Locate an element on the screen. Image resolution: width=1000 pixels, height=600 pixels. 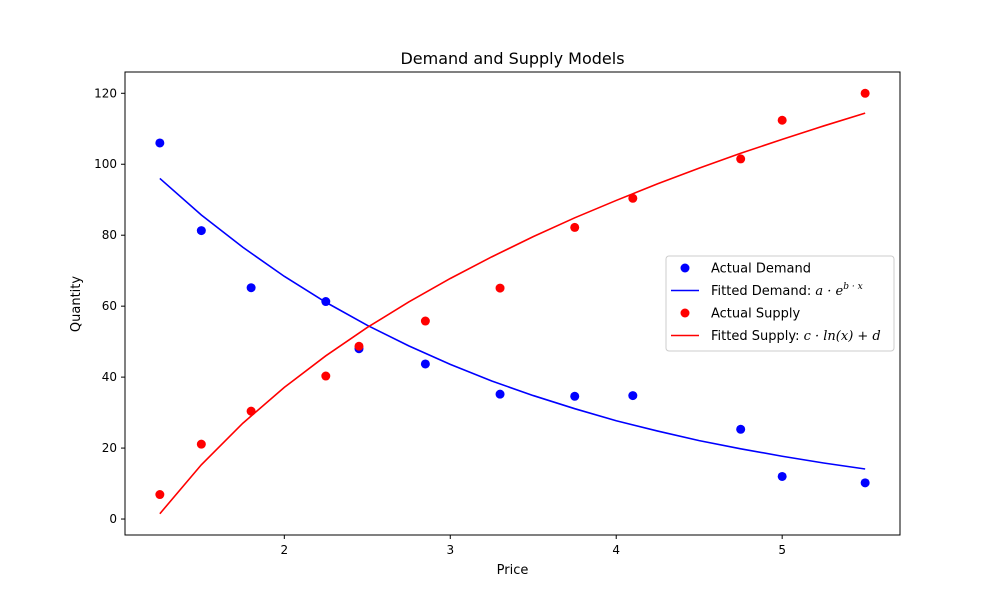
legend-label: Actual Demand is located at coordinates (761, 269).